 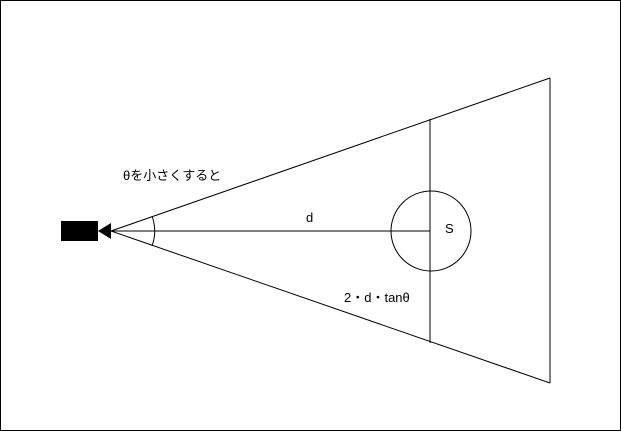 What do you see at coordinates (449, 228) in the screenshot?
I see `object-label: S` at bounding box center [449, 228].